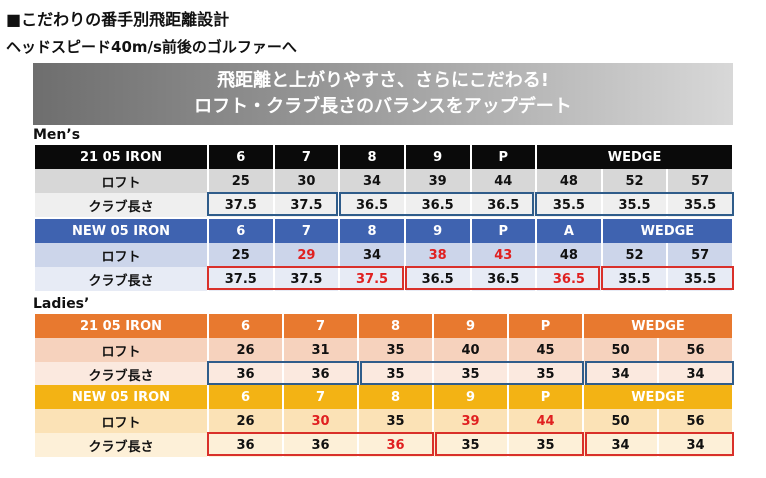 The image size is (766, 478). What do you see at coordinates (118, 19) in the screenshot?
I see `page-title: ■こだわりの番手別飛距離設計` at bounding box center [118, 19].